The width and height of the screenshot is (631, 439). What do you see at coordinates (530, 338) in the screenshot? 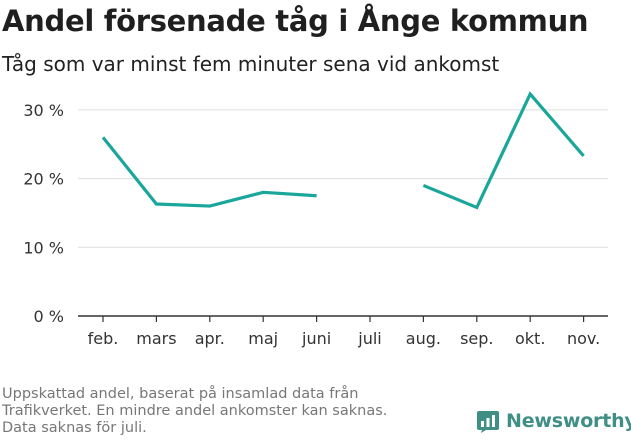
I see `x-tick-label: okt.` at bounding box center [530, 338].